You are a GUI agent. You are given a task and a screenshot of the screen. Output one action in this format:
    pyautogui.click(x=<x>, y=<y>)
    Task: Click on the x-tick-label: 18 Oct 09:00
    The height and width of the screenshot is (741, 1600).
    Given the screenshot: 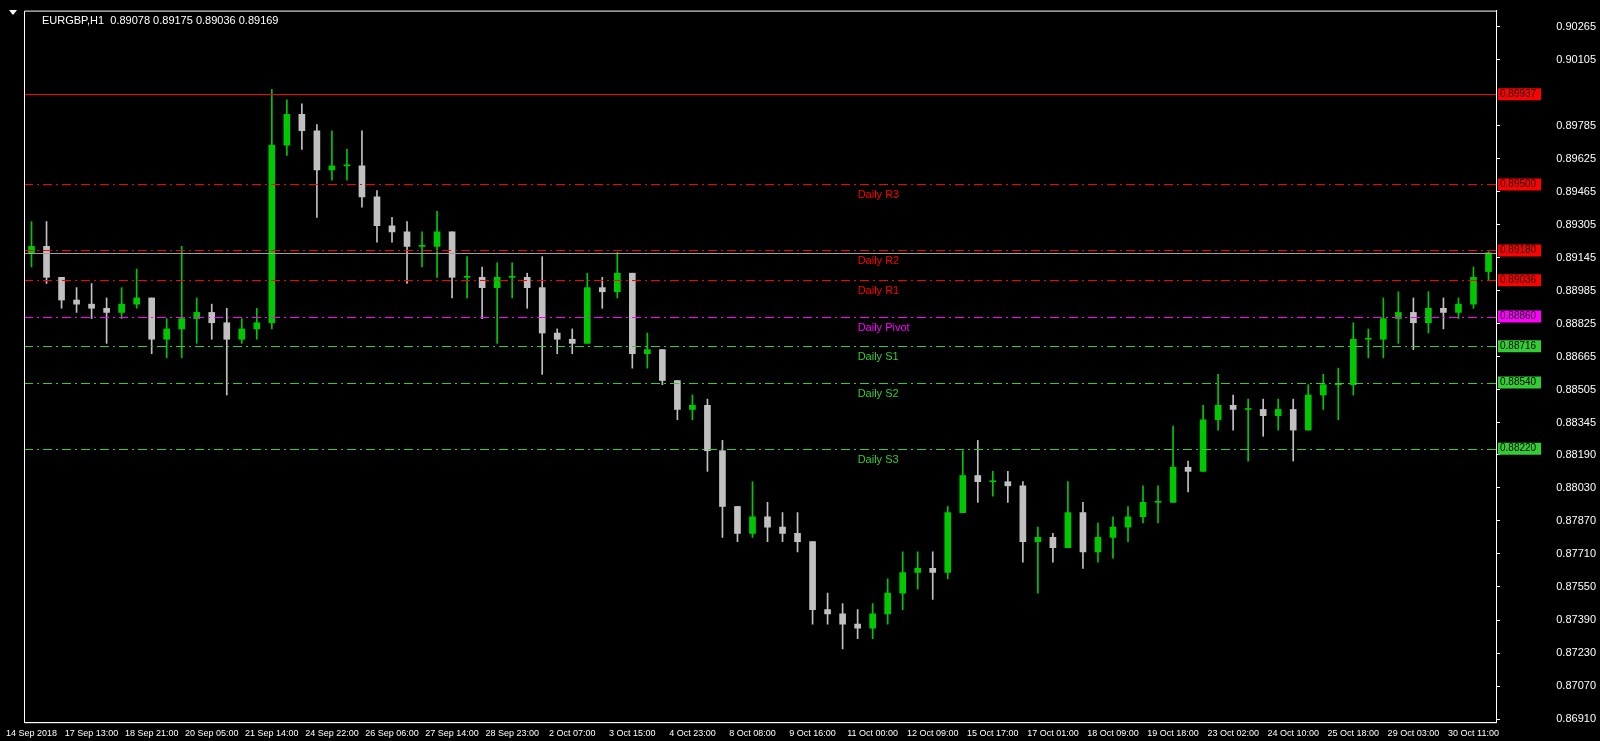 What is the action you would take?
    pyautogui.click(x=1113, y=733)
    